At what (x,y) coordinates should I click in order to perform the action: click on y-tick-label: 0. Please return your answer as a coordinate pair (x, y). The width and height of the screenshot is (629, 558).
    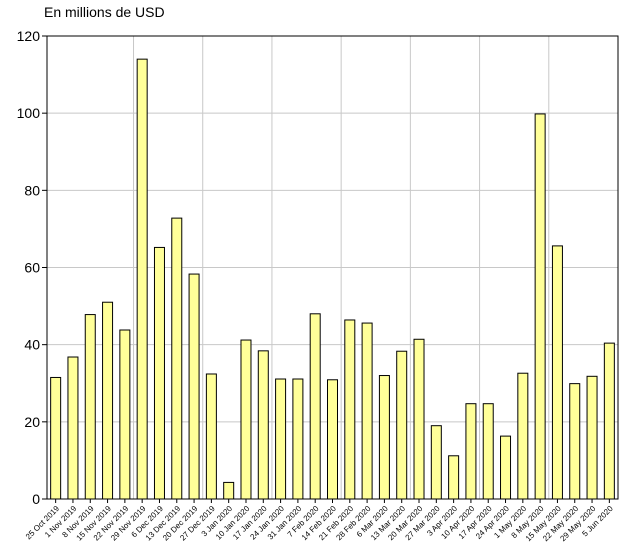
    Looking at the image, I should click on (36, 499).